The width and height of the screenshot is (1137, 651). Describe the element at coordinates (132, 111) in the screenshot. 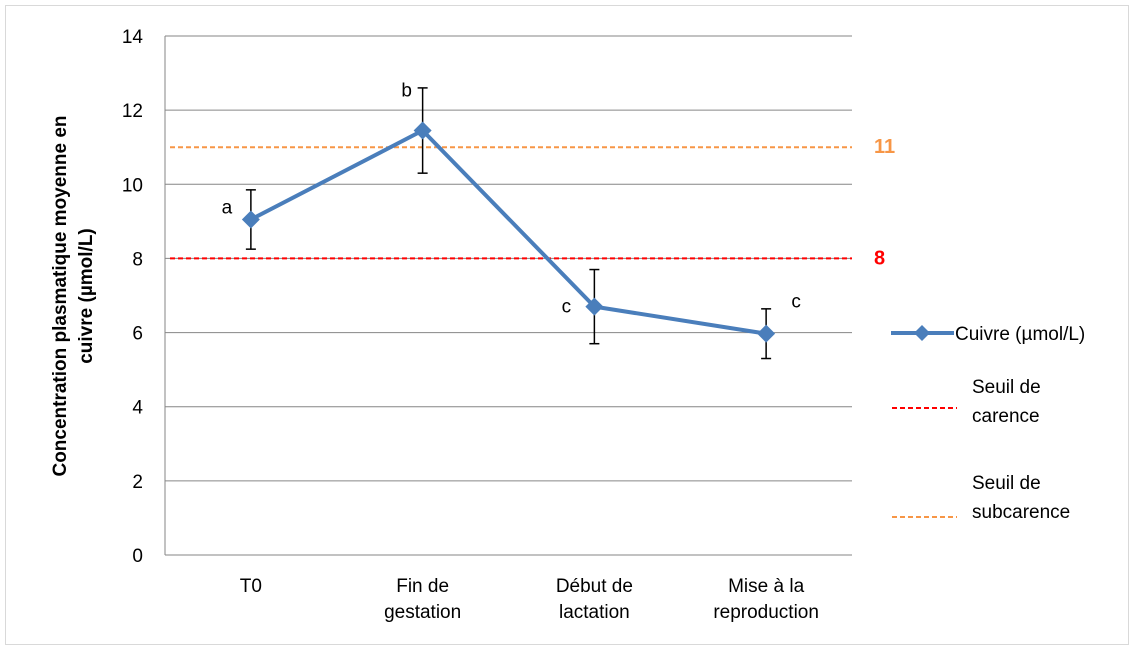

I see `y-tick-label: 12` at that location.